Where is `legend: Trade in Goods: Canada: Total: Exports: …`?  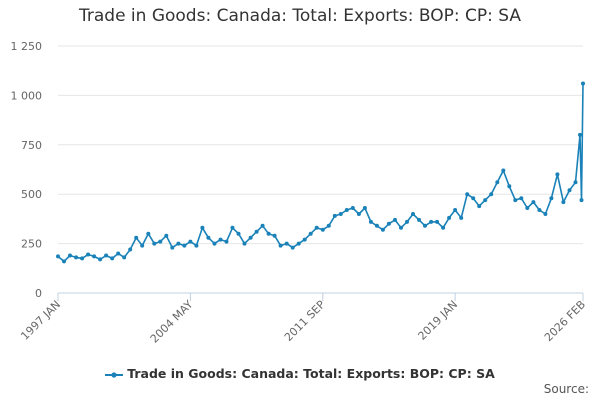
legend: Trade in Goods: Canada: Total: Exports: … is located at coordinates (300, 373).